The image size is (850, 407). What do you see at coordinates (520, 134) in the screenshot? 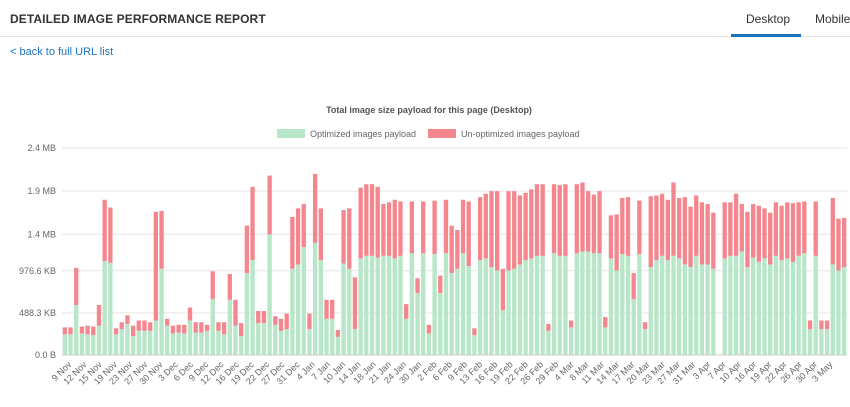
I see `legend-label-unoptimized: Un-optimized images payload` at bounding box center [520, 134].